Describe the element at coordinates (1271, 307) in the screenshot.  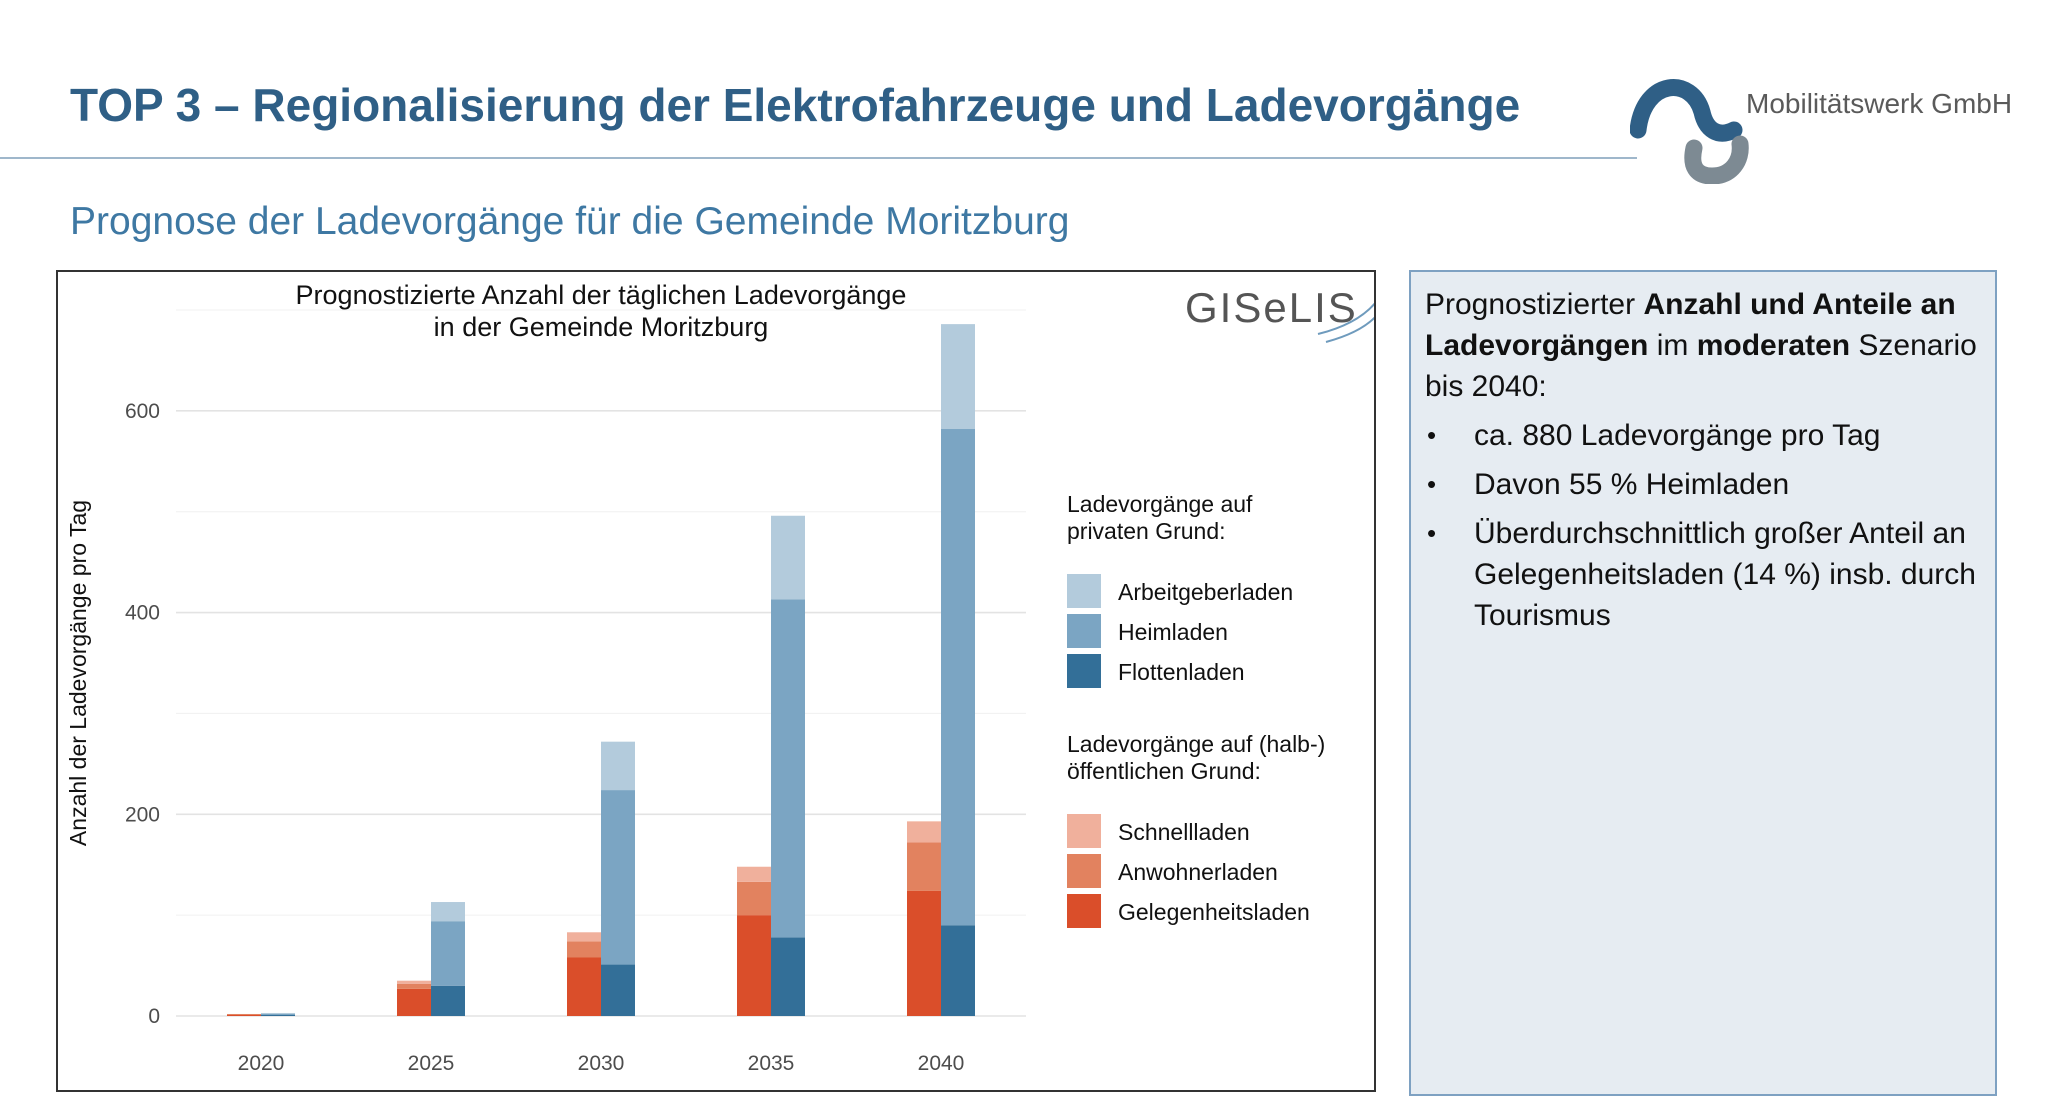
I see `giselis-logo: GISeLIS` at that location.